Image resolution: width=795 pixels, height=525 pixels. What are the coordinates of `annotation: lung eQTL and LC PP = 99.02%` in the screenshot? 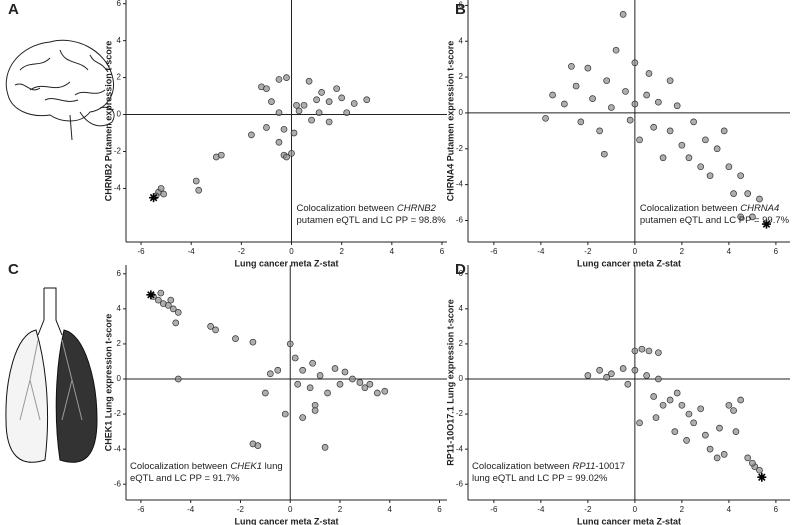 It's located at (540, 478).